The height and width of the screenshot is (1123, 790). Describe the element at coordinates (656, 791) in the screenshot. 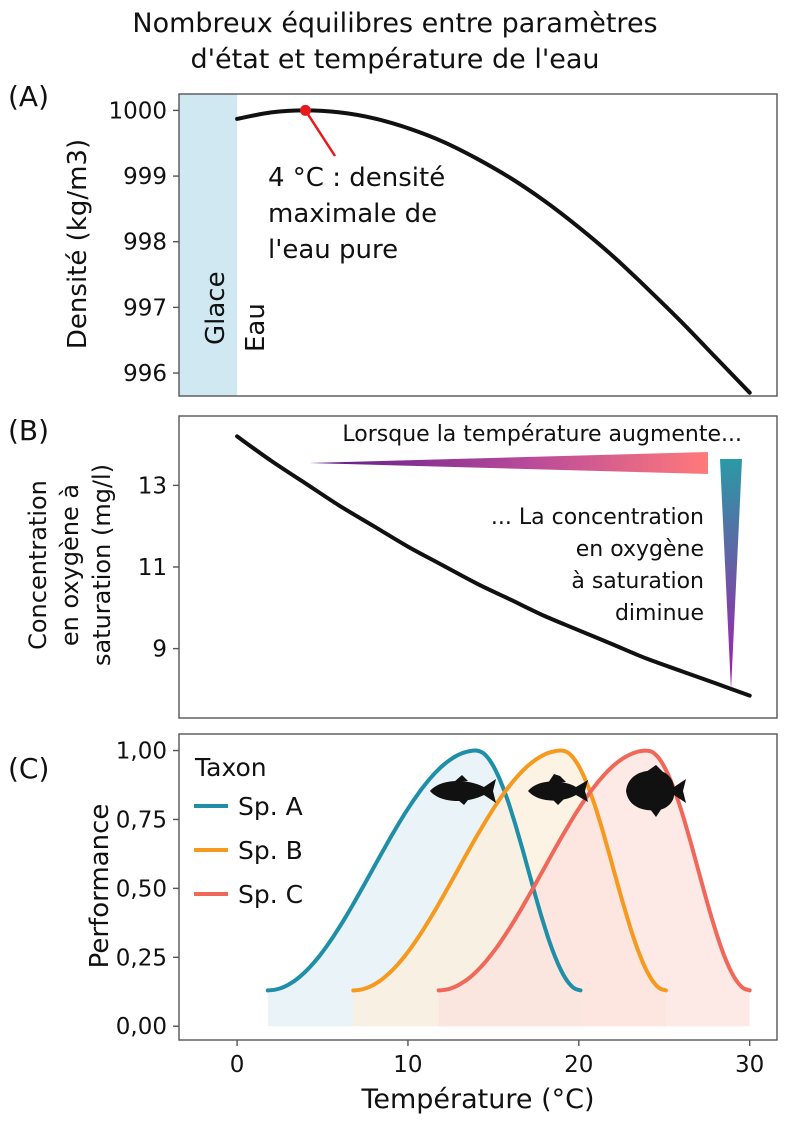

I see `fish-icon-sp-c` at that location.